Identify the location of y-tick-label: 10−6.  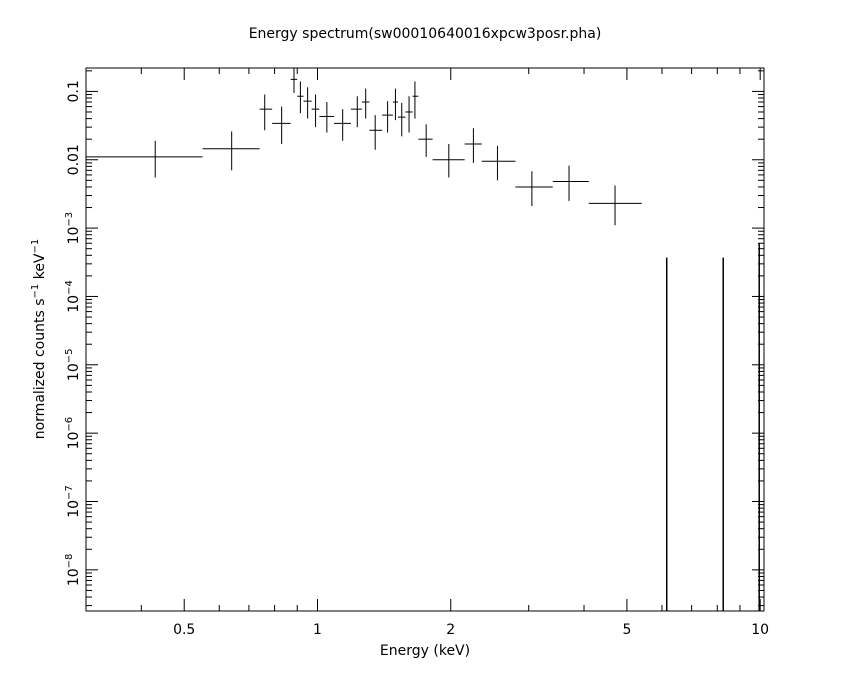
(73, 433).